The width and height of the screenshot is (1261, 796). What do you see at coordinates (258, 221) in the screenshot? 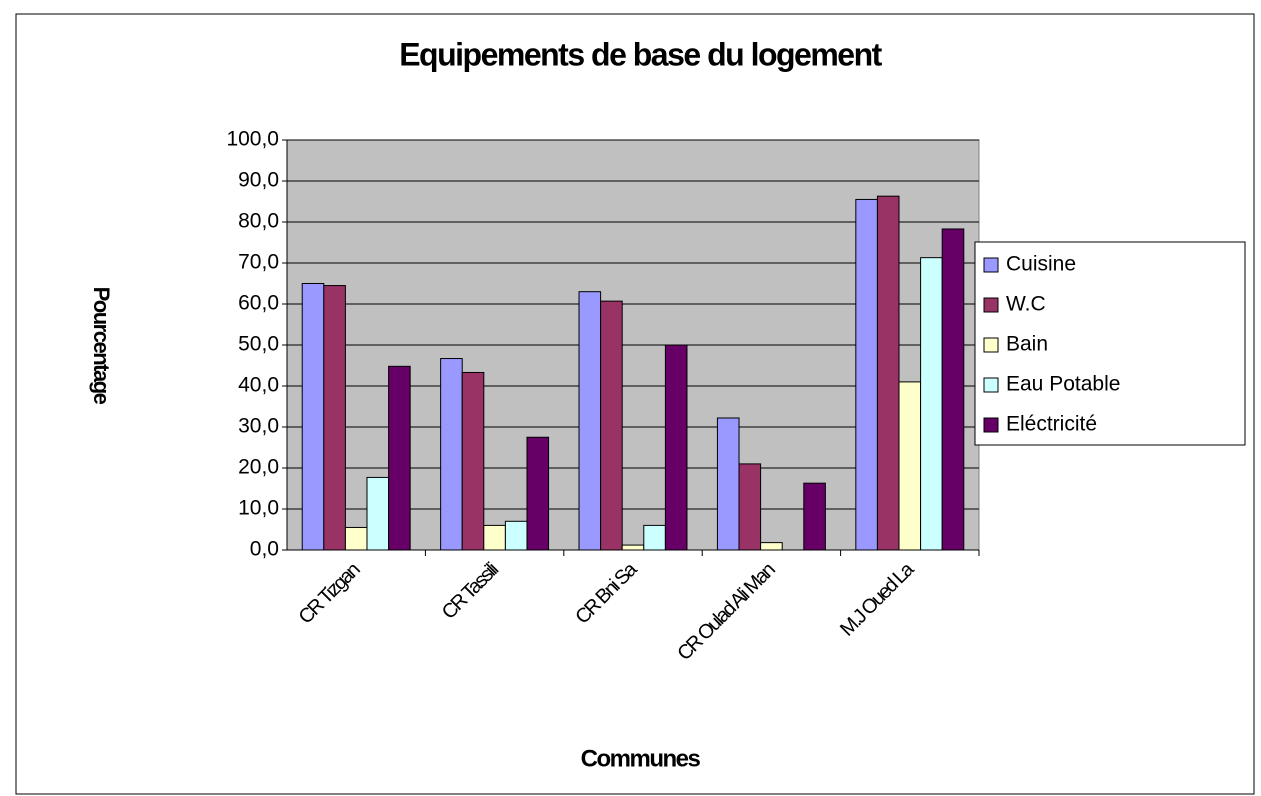
I see `y-tick-label: 80,0` at bounding box center [258, 221].